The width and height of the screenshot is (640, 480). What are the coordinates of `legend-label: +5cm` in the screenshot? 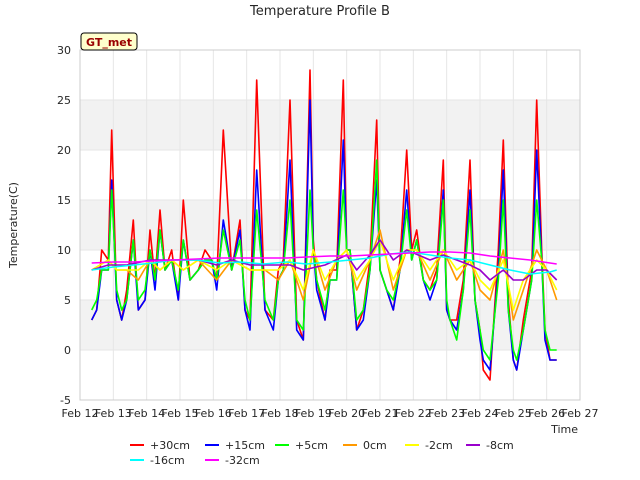 It's located at (311, 445).